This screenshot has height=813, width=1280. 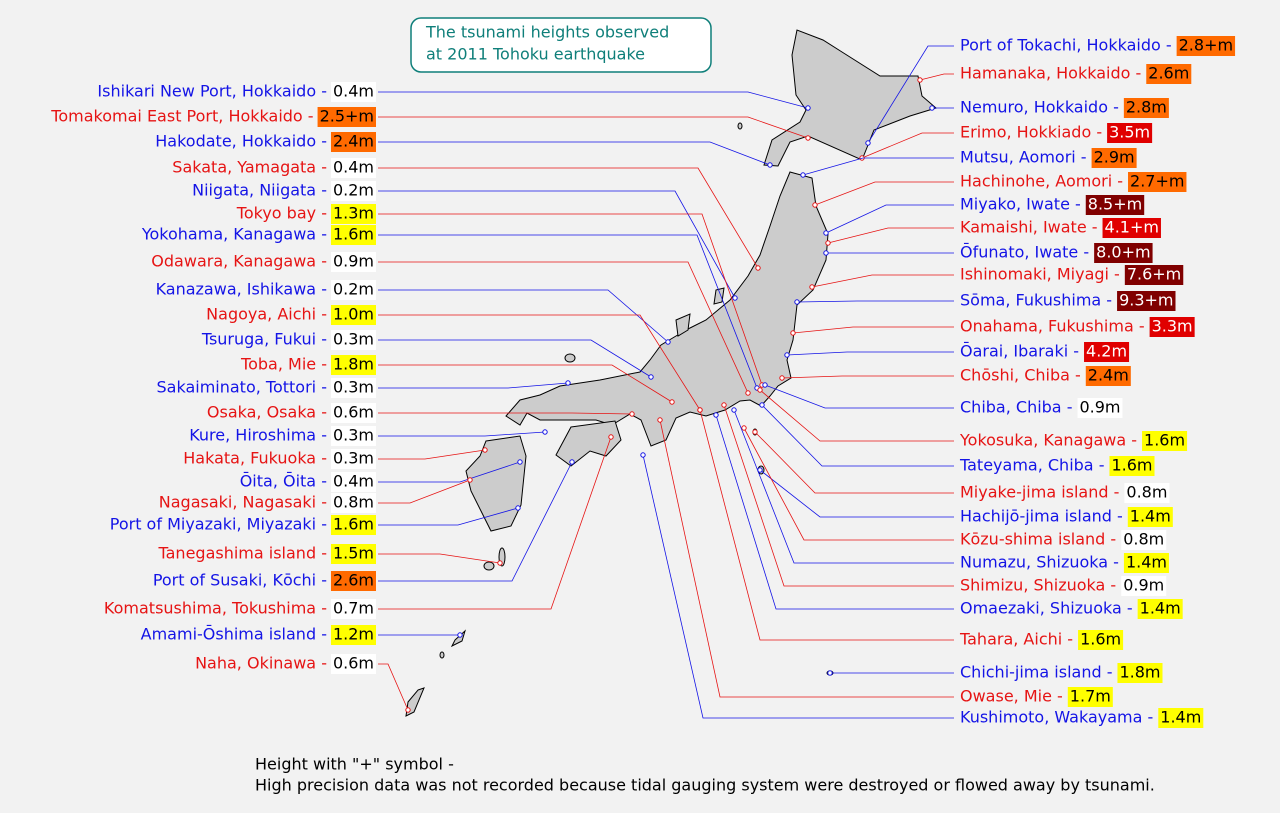 I want to click on station-name: Hachinohe, Aomori -, so click(x=1041, y=181).